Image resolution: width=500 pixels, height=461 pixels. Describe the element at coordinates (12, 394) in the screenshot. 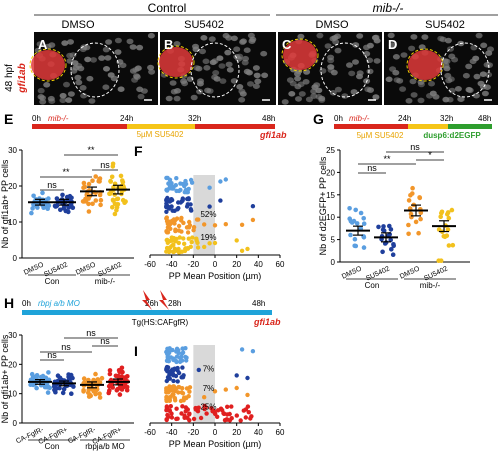

I see `y-tick-label: 10` at that location.